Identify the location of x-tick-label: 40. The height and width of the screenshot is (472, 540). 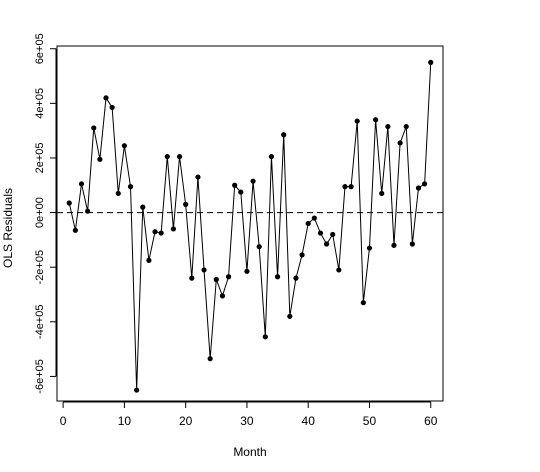
(309, 421).